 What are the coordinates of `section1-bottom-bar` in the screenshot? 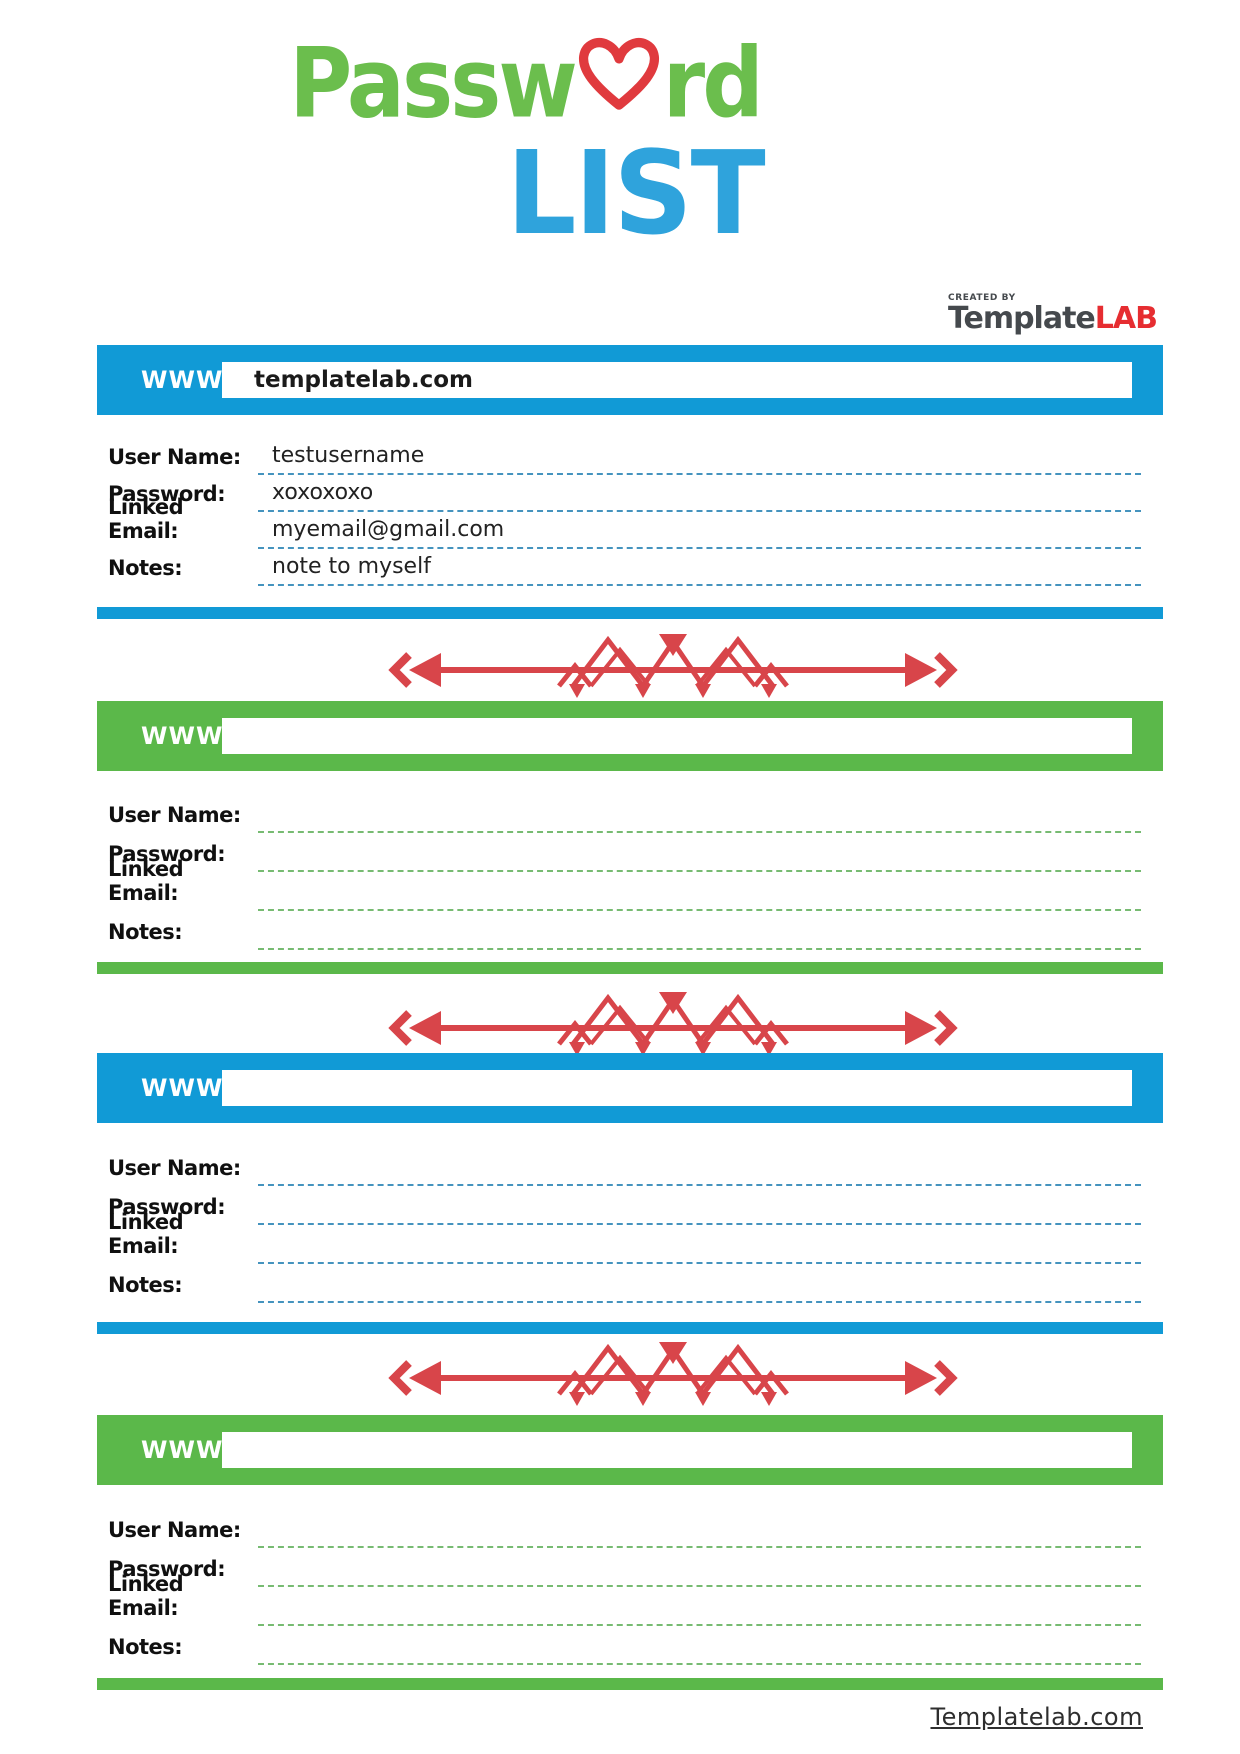 It's located at (630, 613).